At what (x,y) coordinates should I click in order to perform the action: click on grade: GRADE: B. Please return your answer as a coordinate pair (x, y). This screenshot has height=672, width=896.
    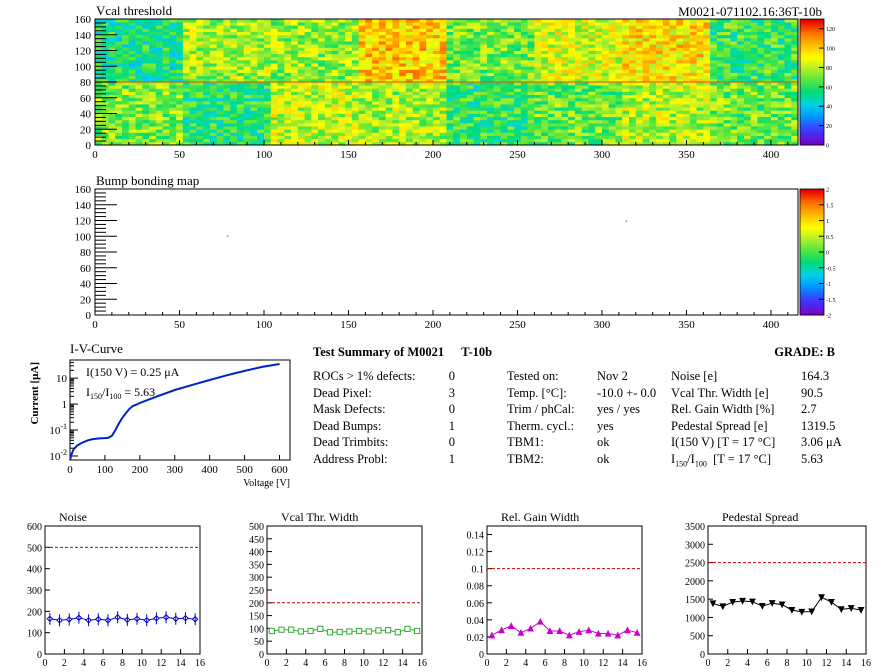
    Looking at the image, I should click on (804, 352).